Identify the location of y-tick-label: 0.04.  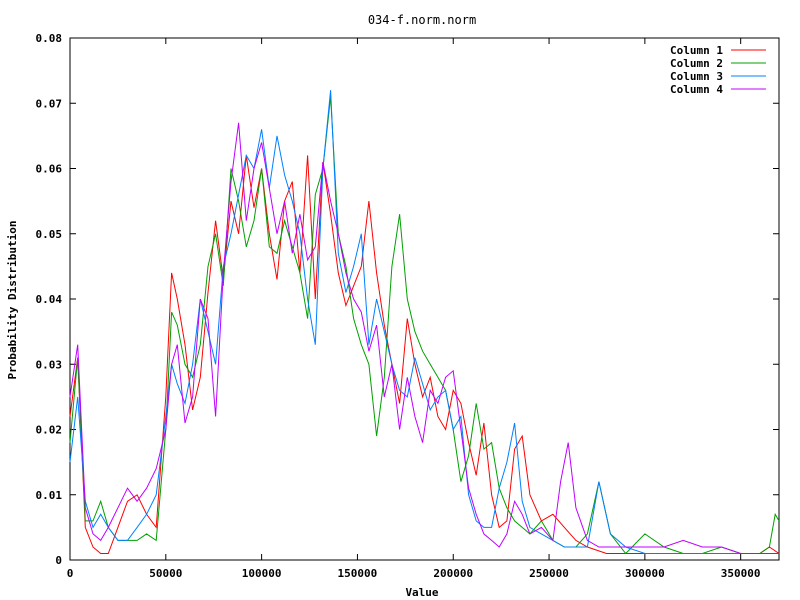
(49, 299).